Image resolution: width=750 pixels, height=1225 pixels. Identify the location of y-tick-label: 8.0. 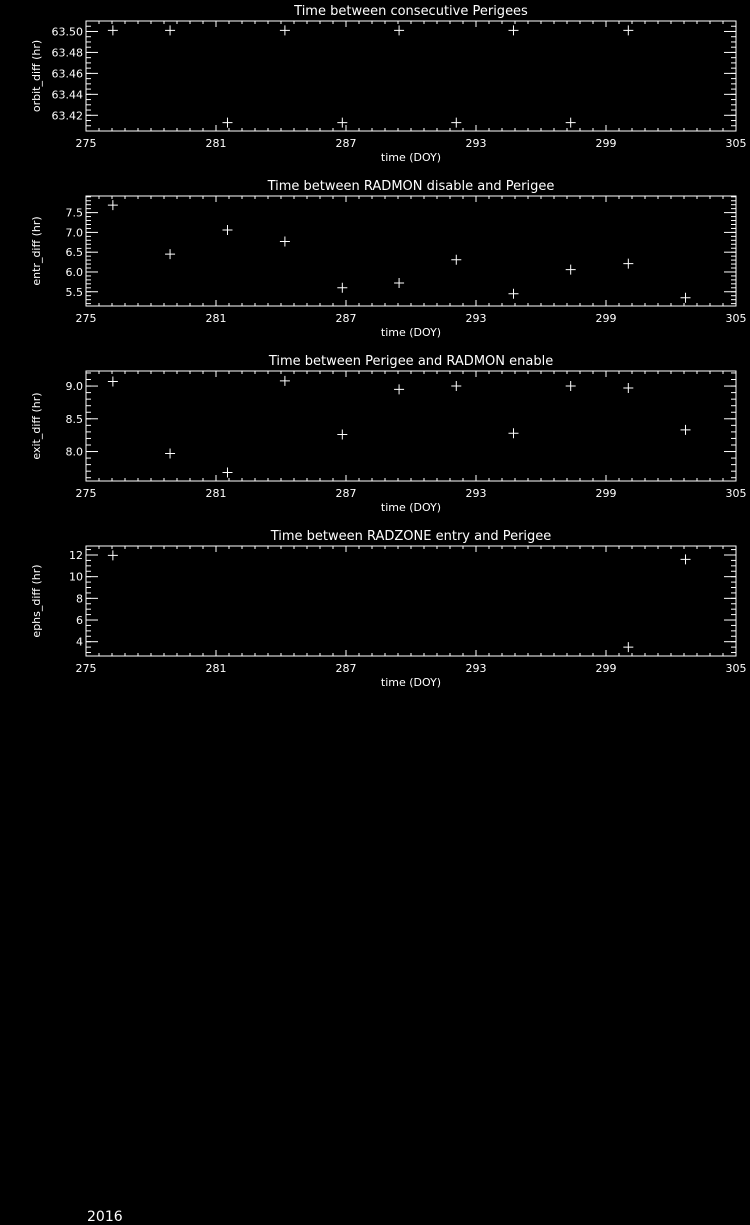
(75, 452).